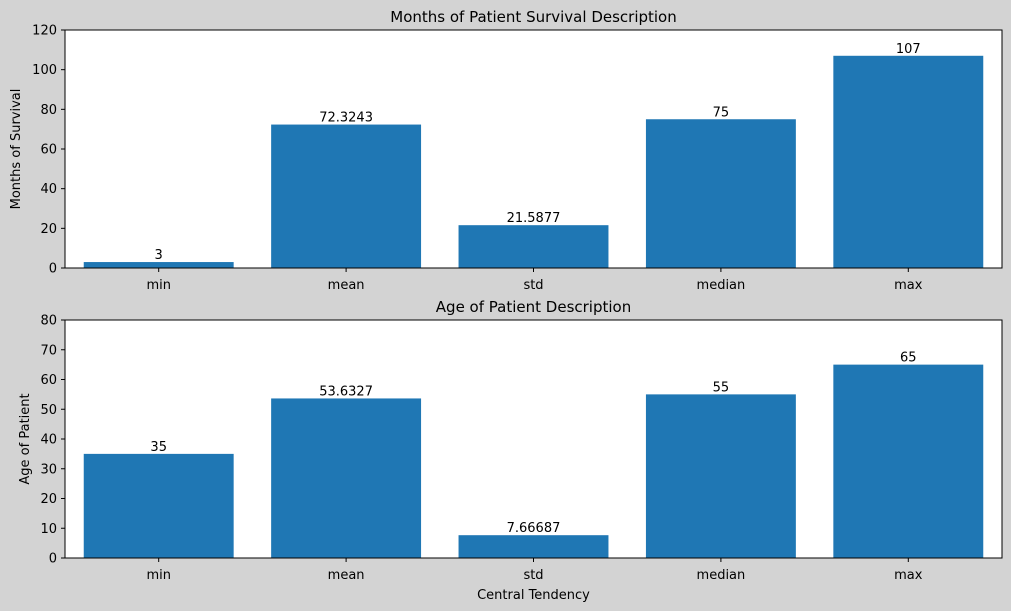 The image size is (1011, 611). What do you see at coordinates (721, 387) in the screenshot?
I see `data-label-median: 55` at bounding box center [721, 387].